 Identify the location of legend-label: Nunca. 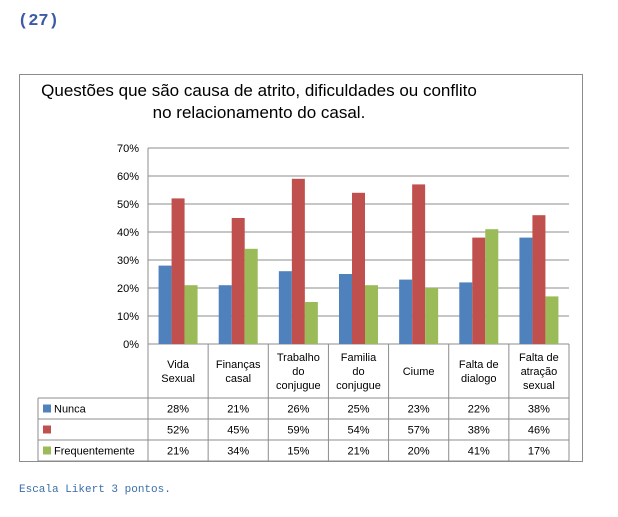
(70, 410).